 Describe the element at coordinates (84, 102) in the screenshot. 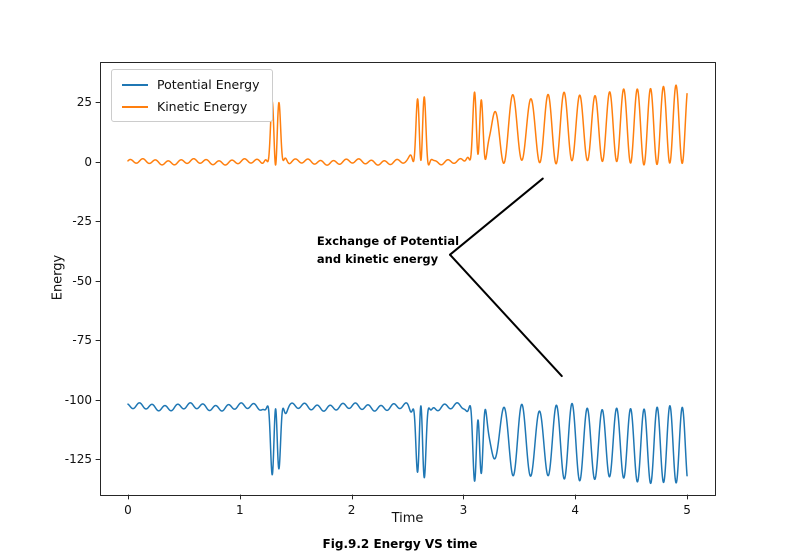

I see `y-tick-label: 25` at that location.